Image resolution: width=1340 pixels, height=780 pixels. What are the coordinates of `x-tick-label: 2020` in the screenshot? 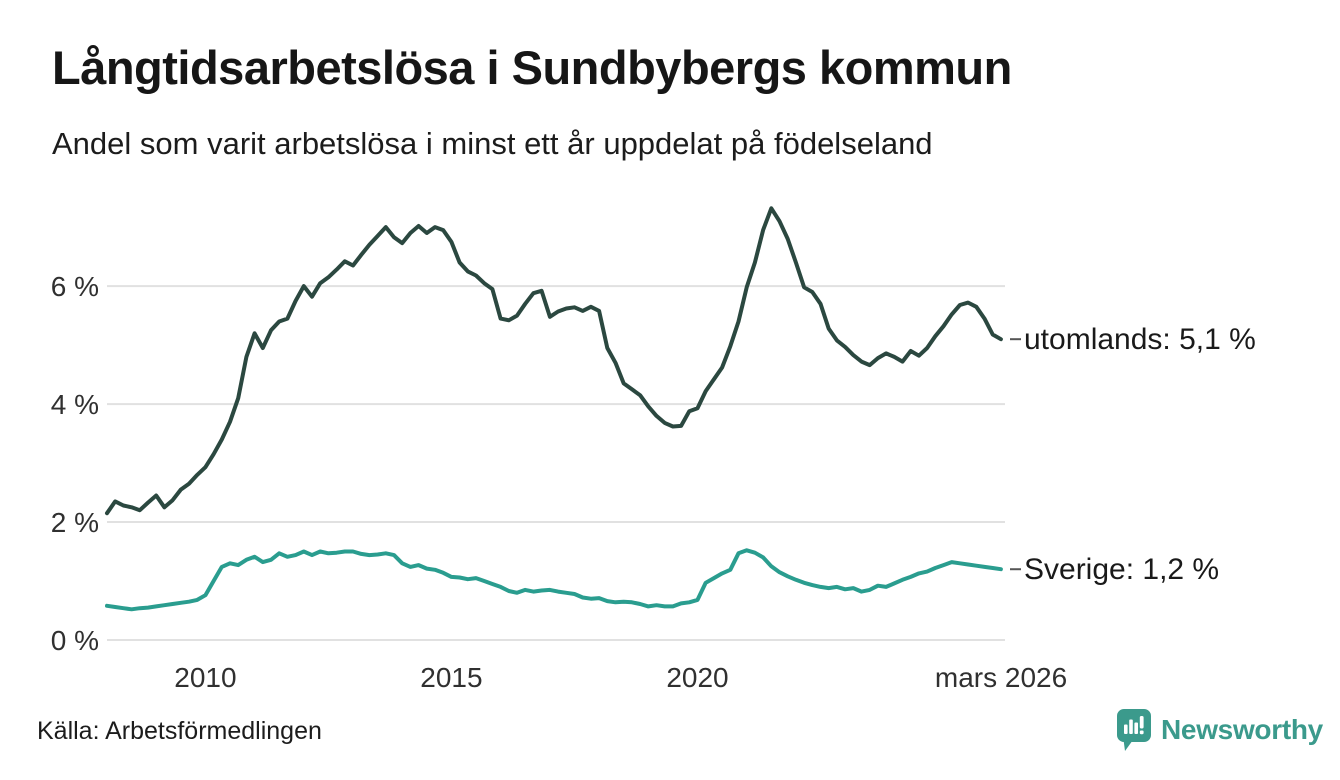 It's located at (697, 677).